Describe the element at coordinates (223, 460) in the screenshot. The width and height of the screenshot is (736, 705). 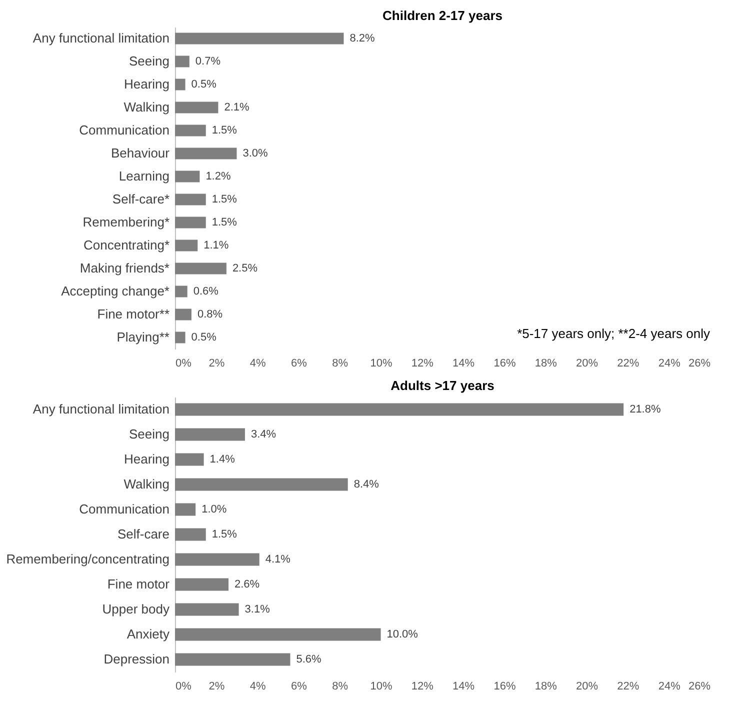
I see `data-label: 1.4%` at that location.